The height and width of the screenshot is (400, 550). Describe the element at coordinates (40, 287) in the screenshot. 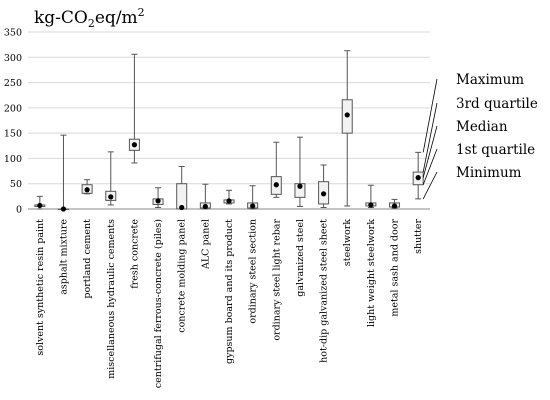

I see `x-tick-label: solvent synthetic resin paint` at that location.